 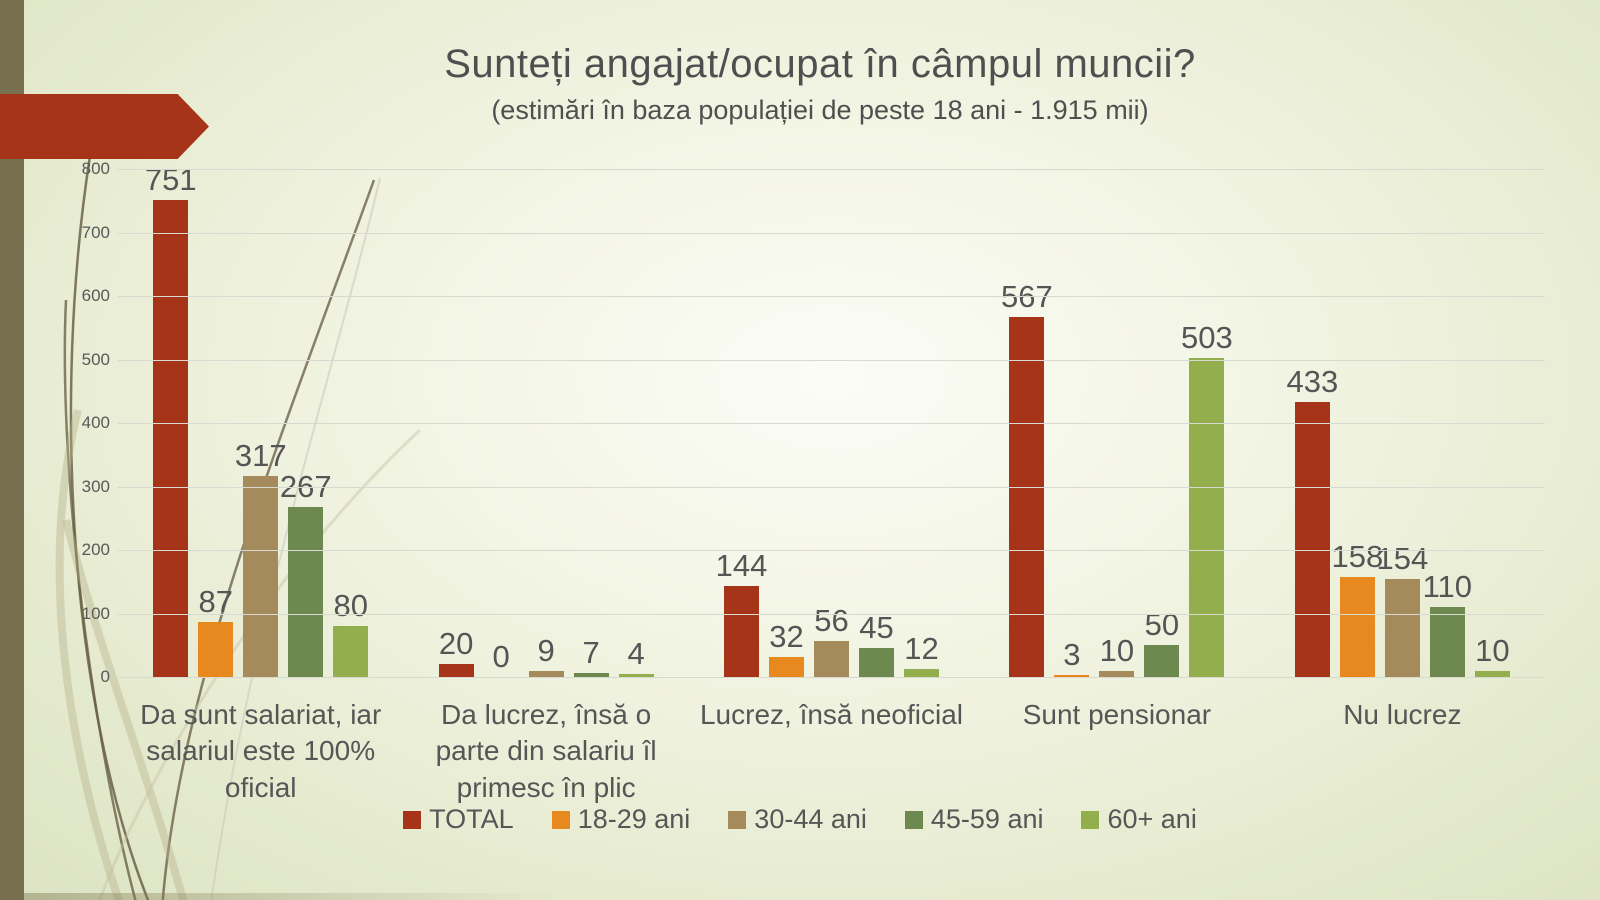 I want to click on bar-group: 20 0 9 7 4, so click(x=545, y=423).